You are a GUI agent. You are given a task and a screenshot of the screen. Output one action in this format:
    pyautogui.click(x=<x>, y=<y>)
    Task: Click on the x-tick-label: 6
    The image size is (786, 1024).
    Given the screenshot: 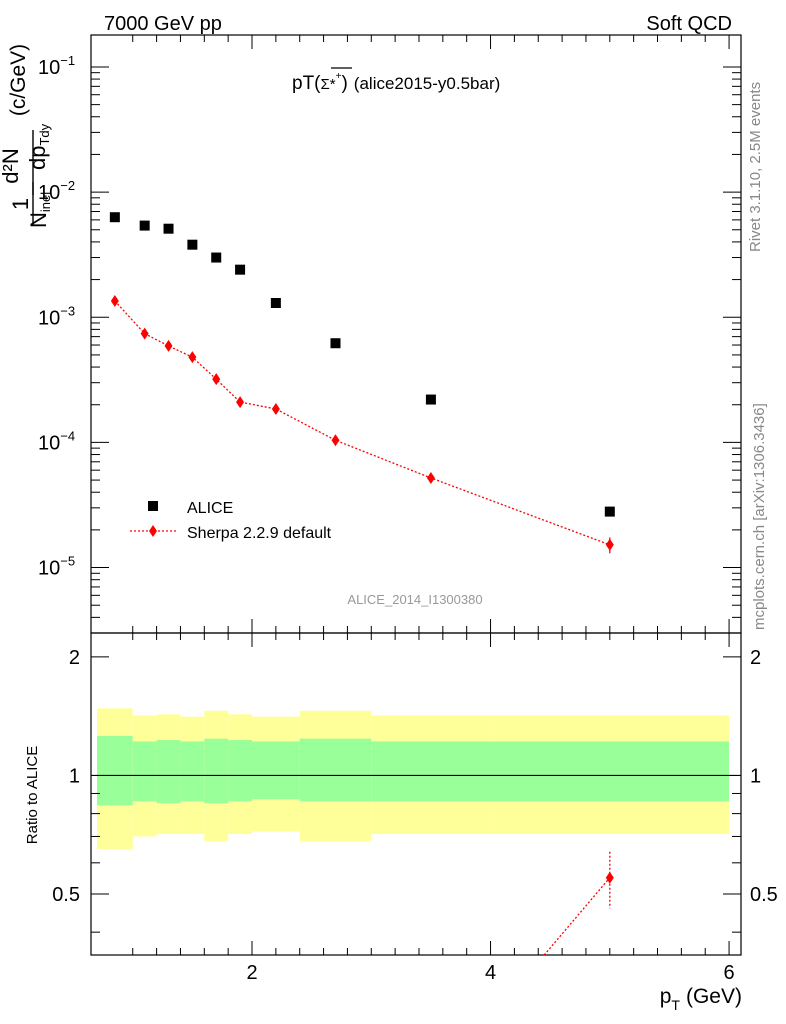 What is the action you would take?
    pyautogui.click(x=729, y=973)
    